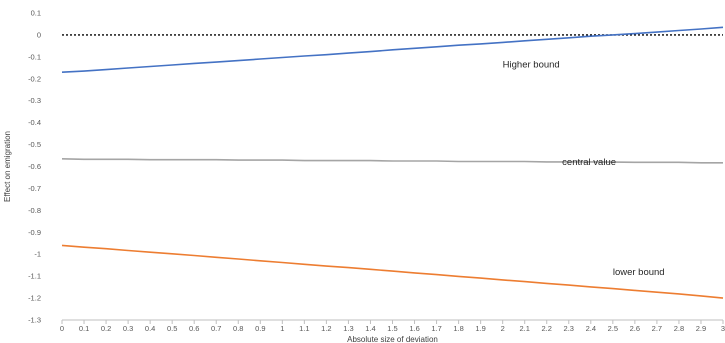  What do you see at coordinates (392, 49) in the screenshot?
I see `series-line-higher-bound` at bounding box center [392, 49].